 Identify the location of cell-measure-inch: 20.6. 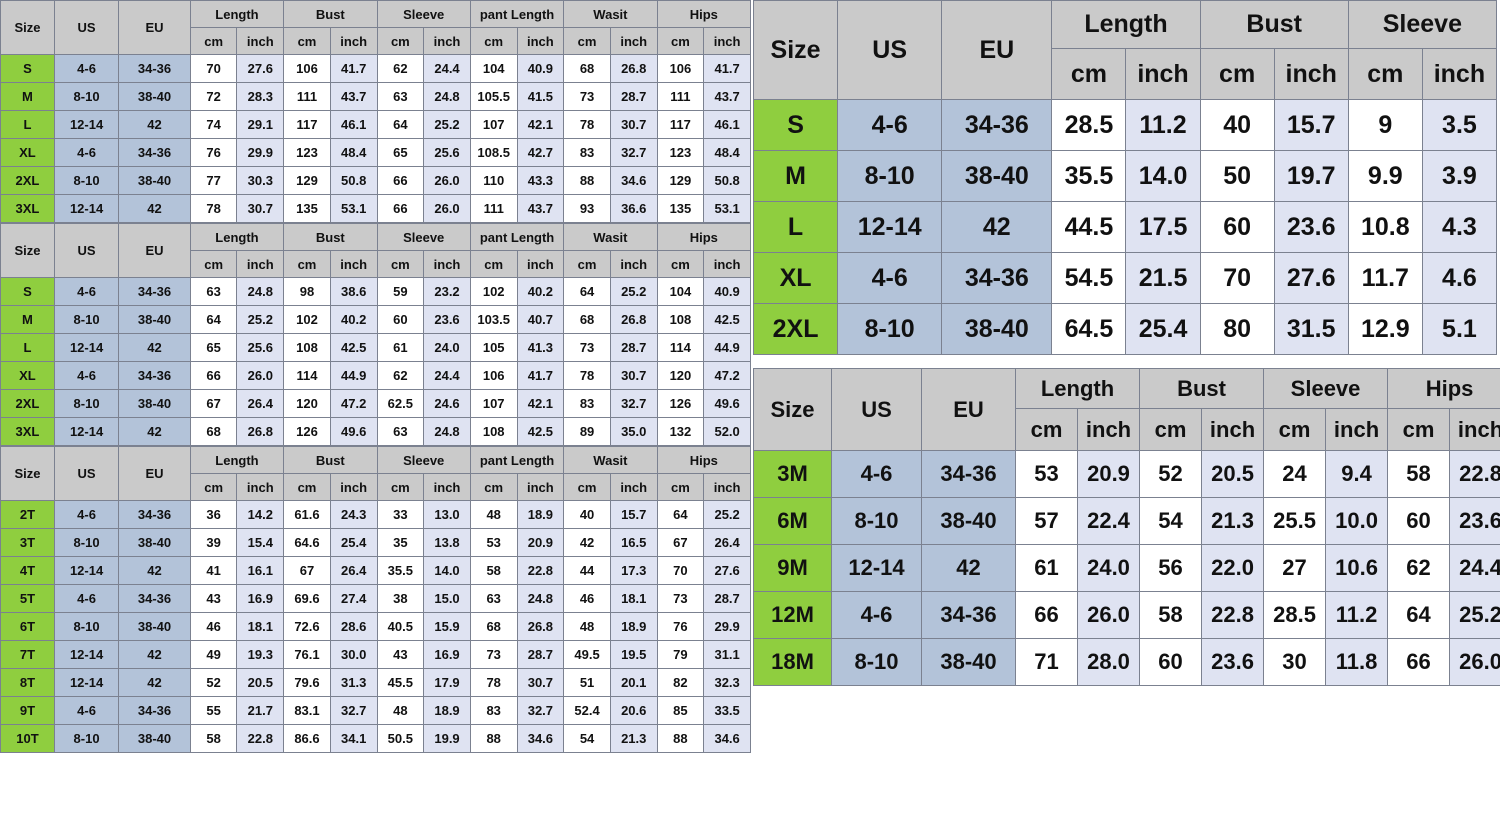
(633, 710).